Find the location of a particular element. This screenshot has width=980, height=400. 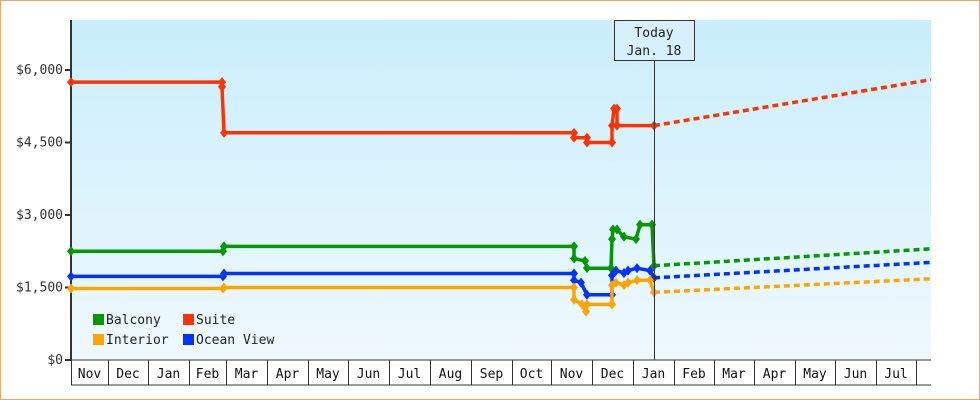

today-date: Jan. 18 is located at coordinates (654, 51).